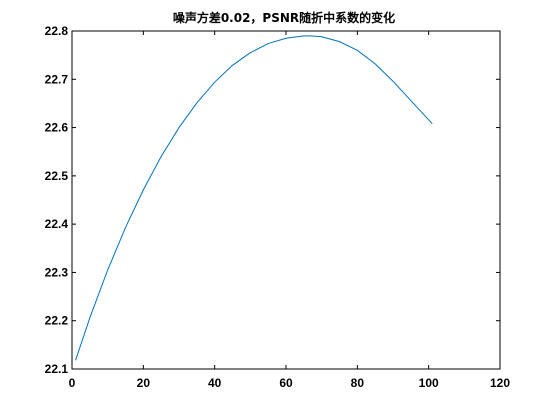 The width and height of the screenshot is (554, 415). What do you see at coordinates (284, 17) in the screenshot?
I see `chart-title: 噪声方差0.02，PSNR随折中系数的变化` at bounding box center [284, 17].